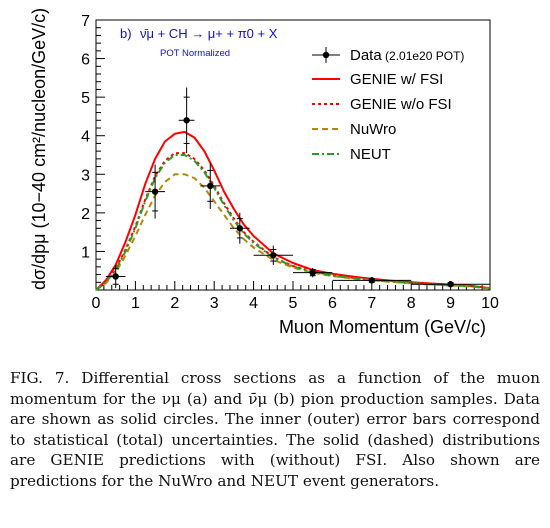 The height and width of the screenshot is (528, 550). Describe the element at coordinates (174, 303) in the screenshot. I see `x-tick-label: 2` at that location.